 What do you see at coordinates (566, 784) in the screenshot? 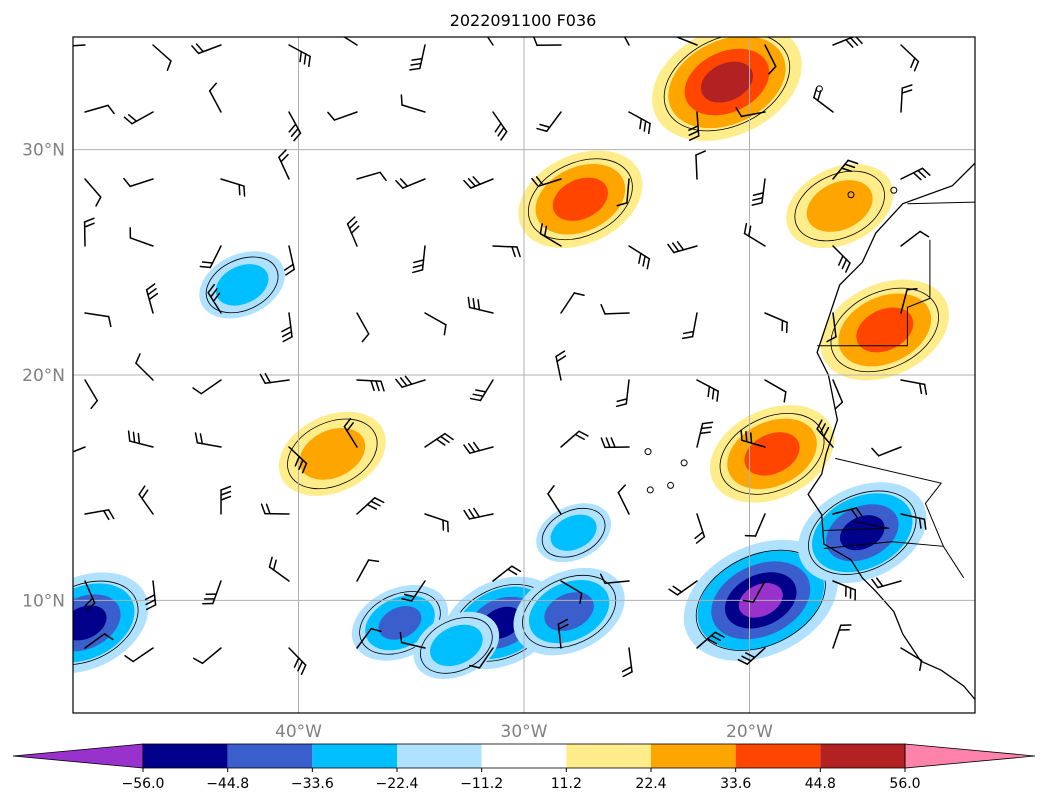
I see `colorbar-tick-label: 11.2` at bounding box center [566, 784].